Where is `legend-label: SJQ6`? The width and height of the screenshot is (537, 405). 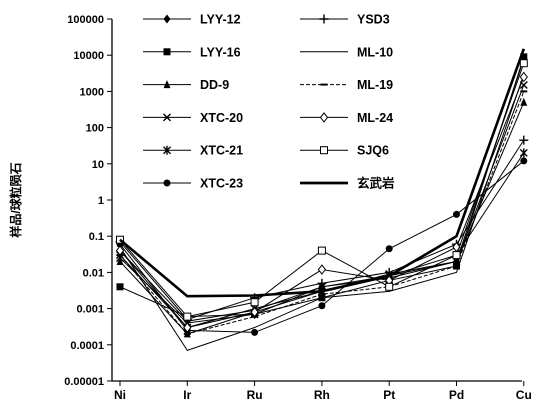
legend-label: SJQ6 is located at coordinates (373, 151).